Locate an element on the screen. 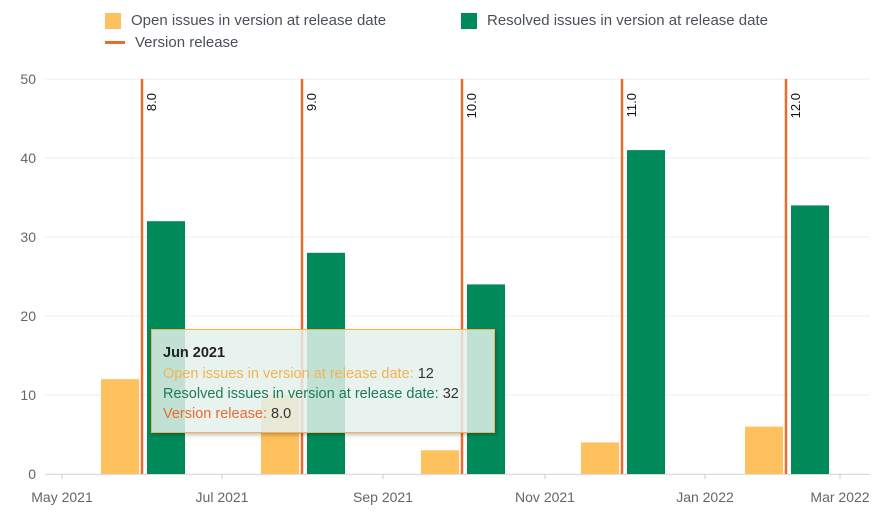 Image resolution: width=879 pixels, height=523 pixels. legend-label-release: Version release is located at coordinates (187, 42).